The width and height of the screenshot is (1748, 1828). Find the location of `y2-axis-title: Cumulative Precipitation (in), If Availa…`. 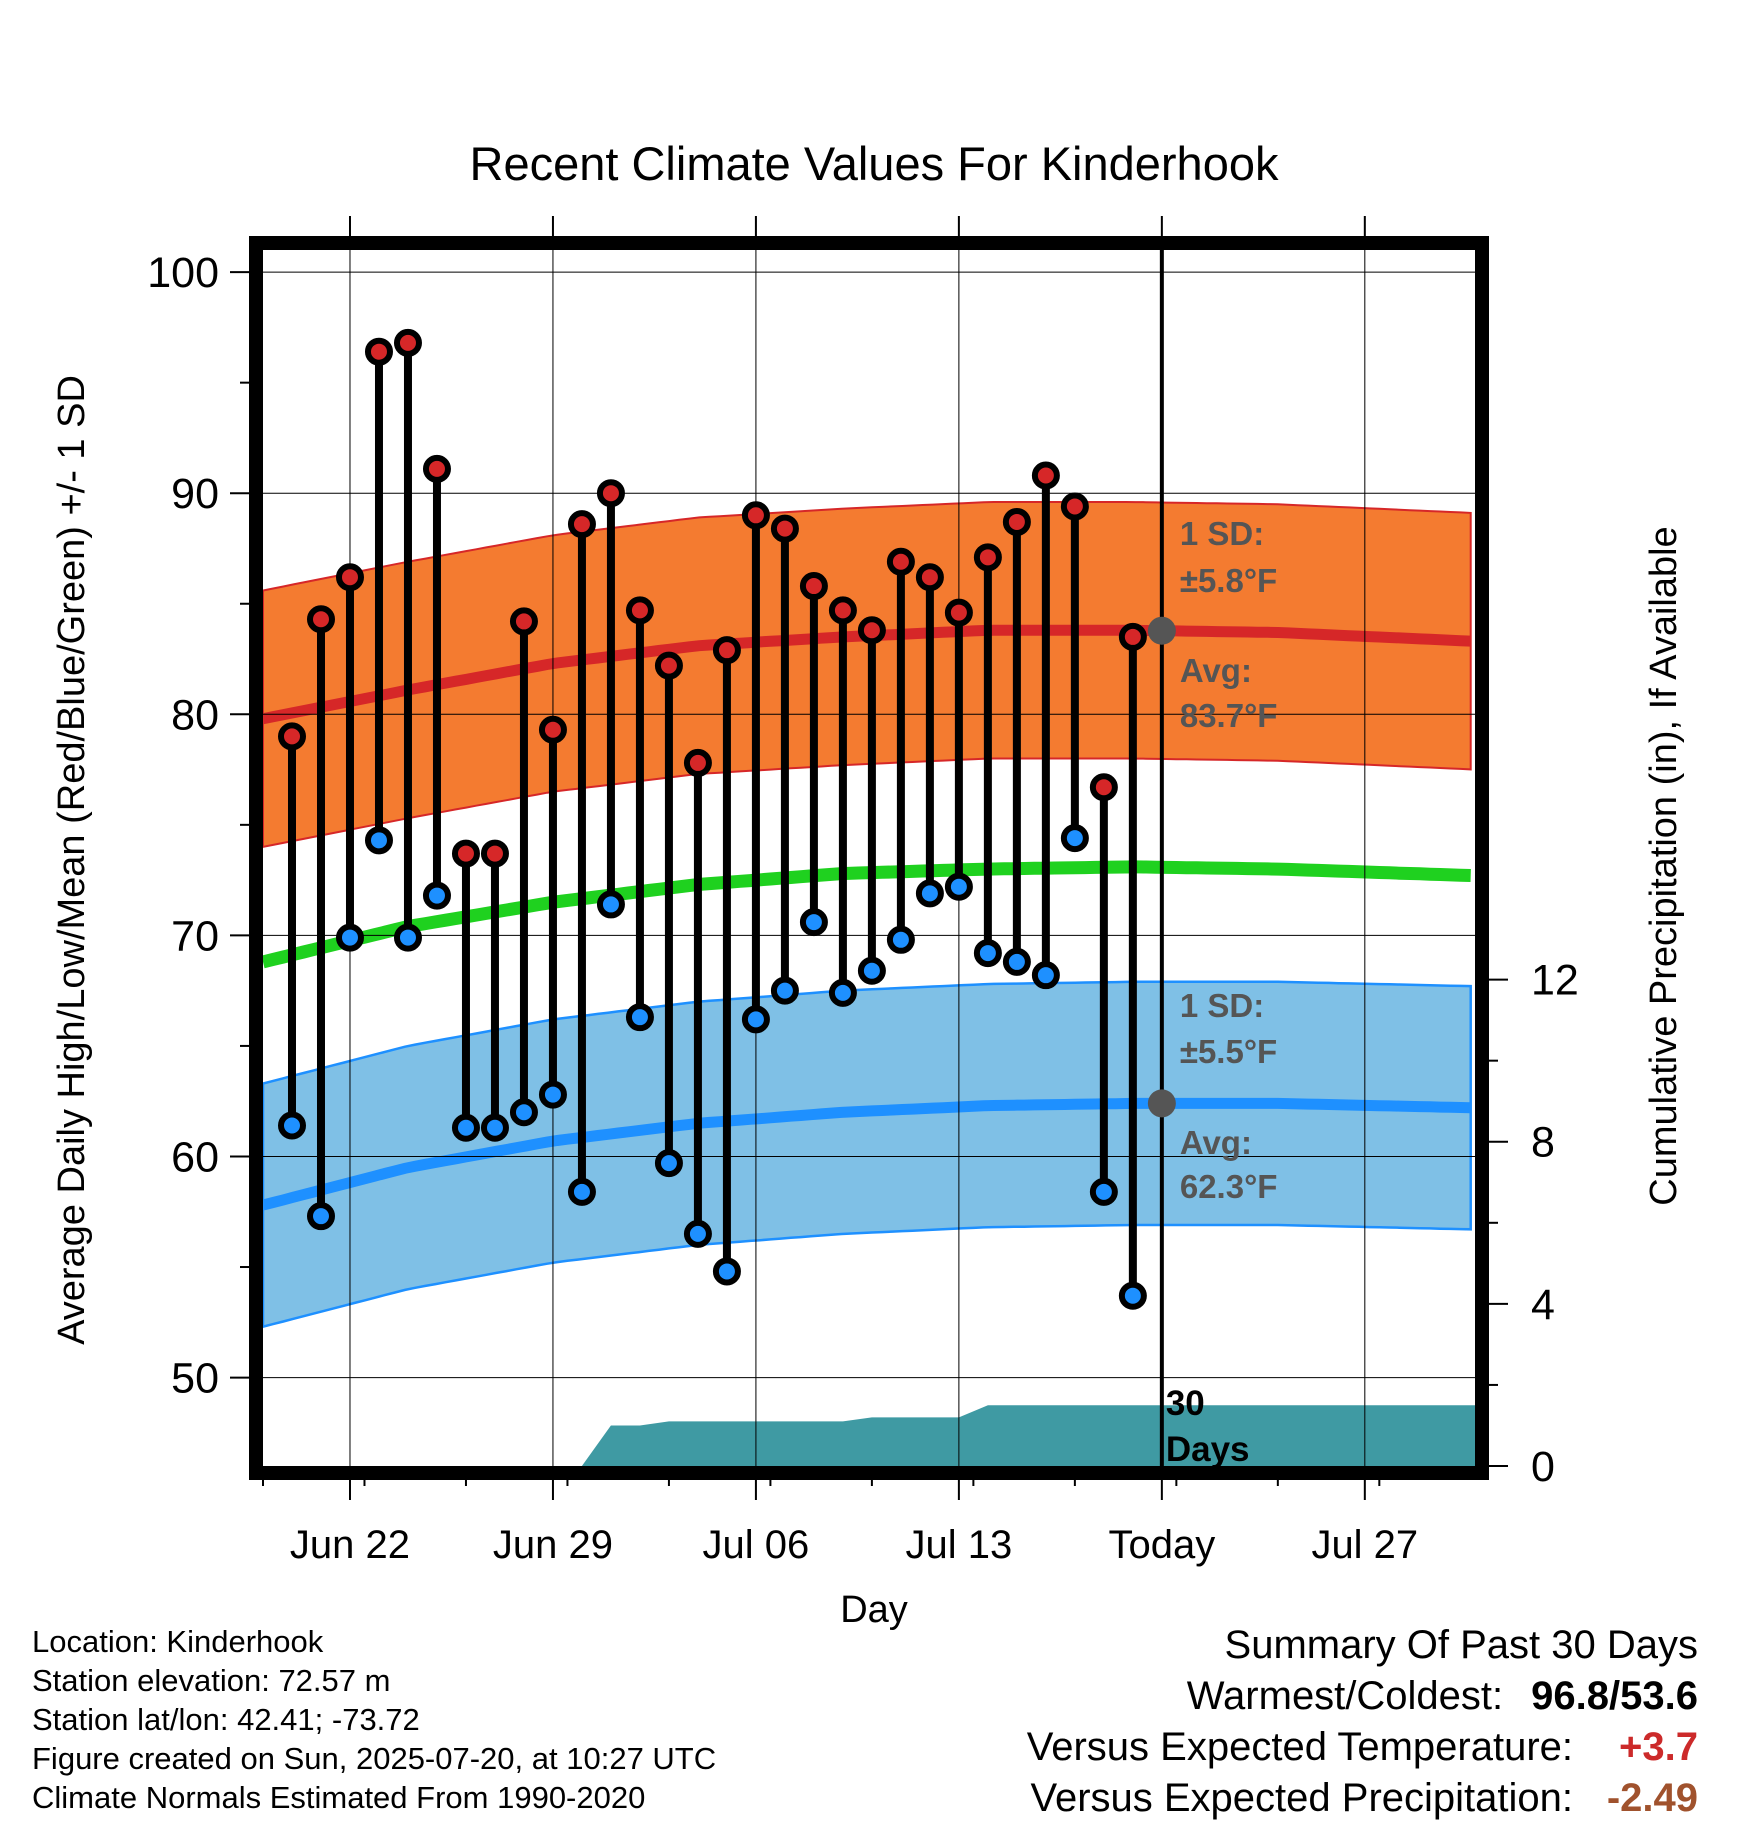

y2-axis-title: Cumulative Precipitation (in), If Availa… is located at coordinates (1664, 865).